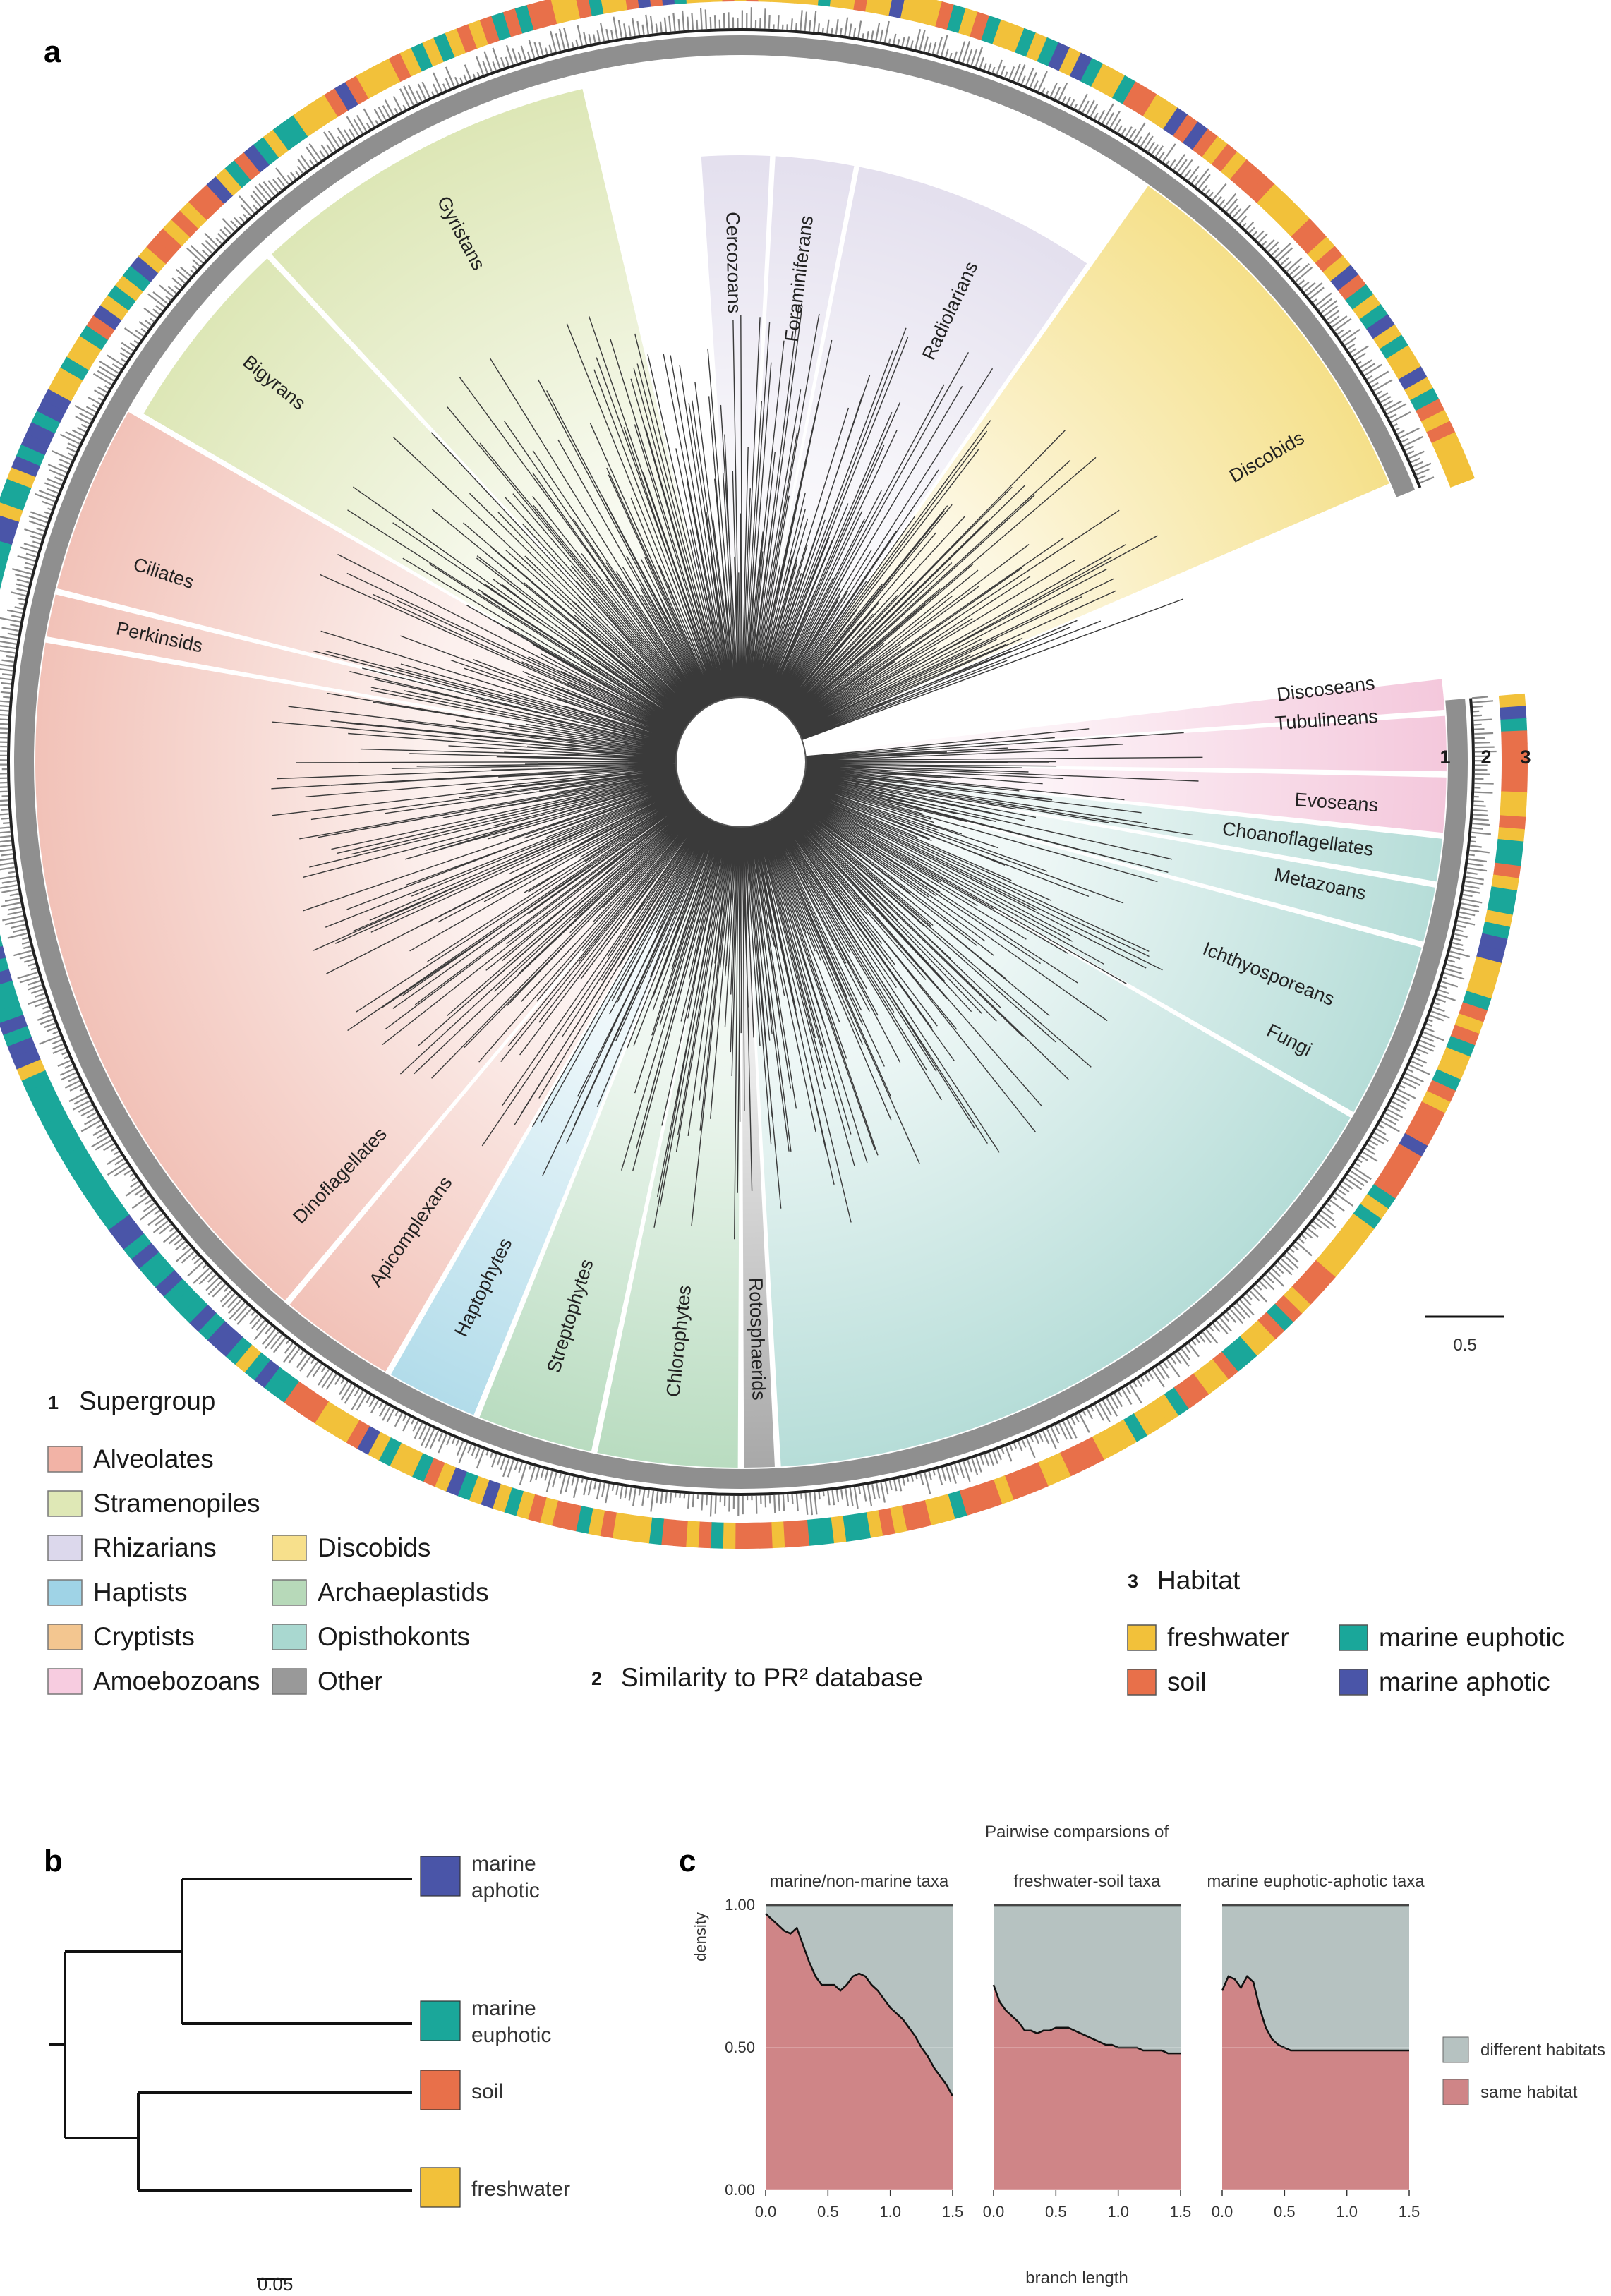 The width and height of the screenshot is (1611, 2296). What do you see at coordinates (394, 1636) in the screenshot?
I see `legend-label: Opisthokonts` at bounding box center [394, 1636].